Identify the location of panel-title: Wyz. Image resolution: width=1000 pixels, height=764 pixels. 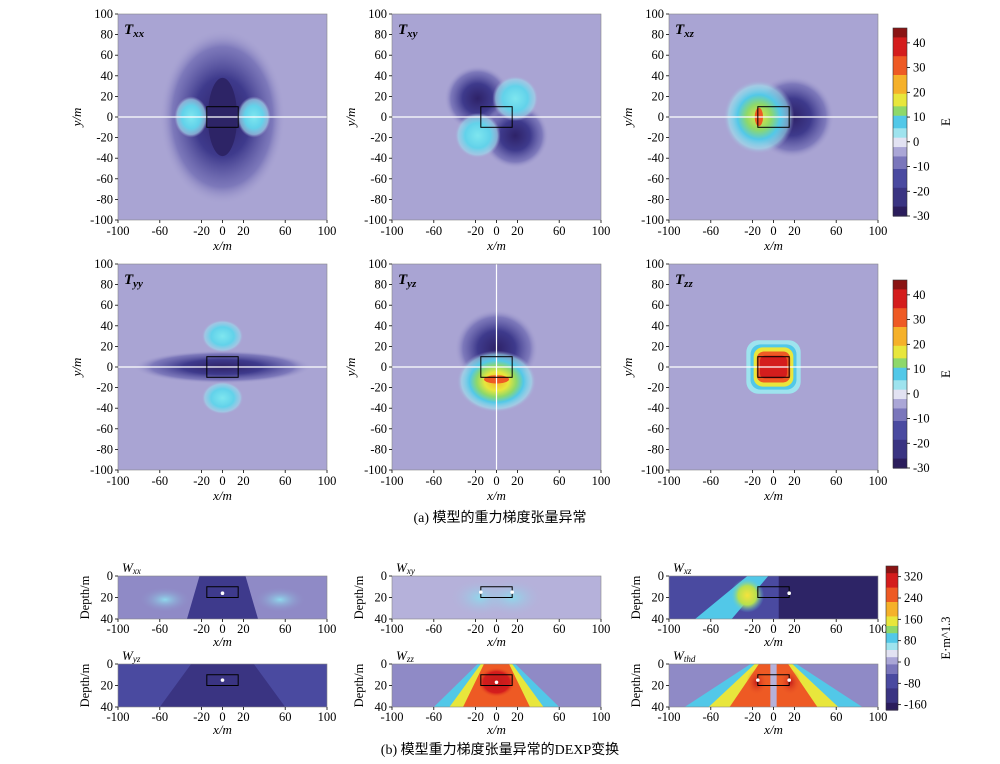
(131, 656).